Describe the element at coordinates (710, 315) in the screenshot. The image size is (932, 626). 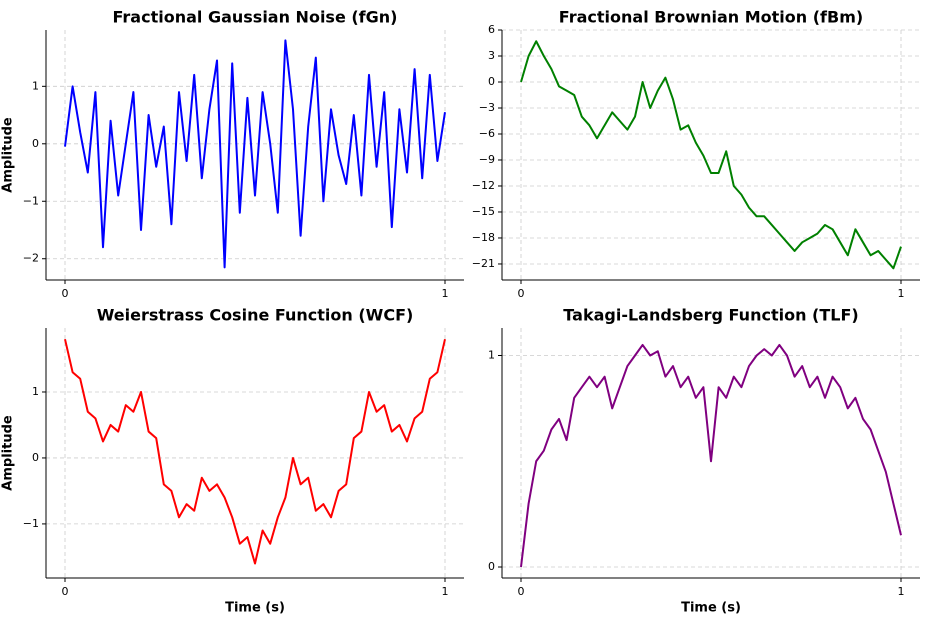
I see `chart-title: Takagi-Landsberg Function (TLF)` at that location.